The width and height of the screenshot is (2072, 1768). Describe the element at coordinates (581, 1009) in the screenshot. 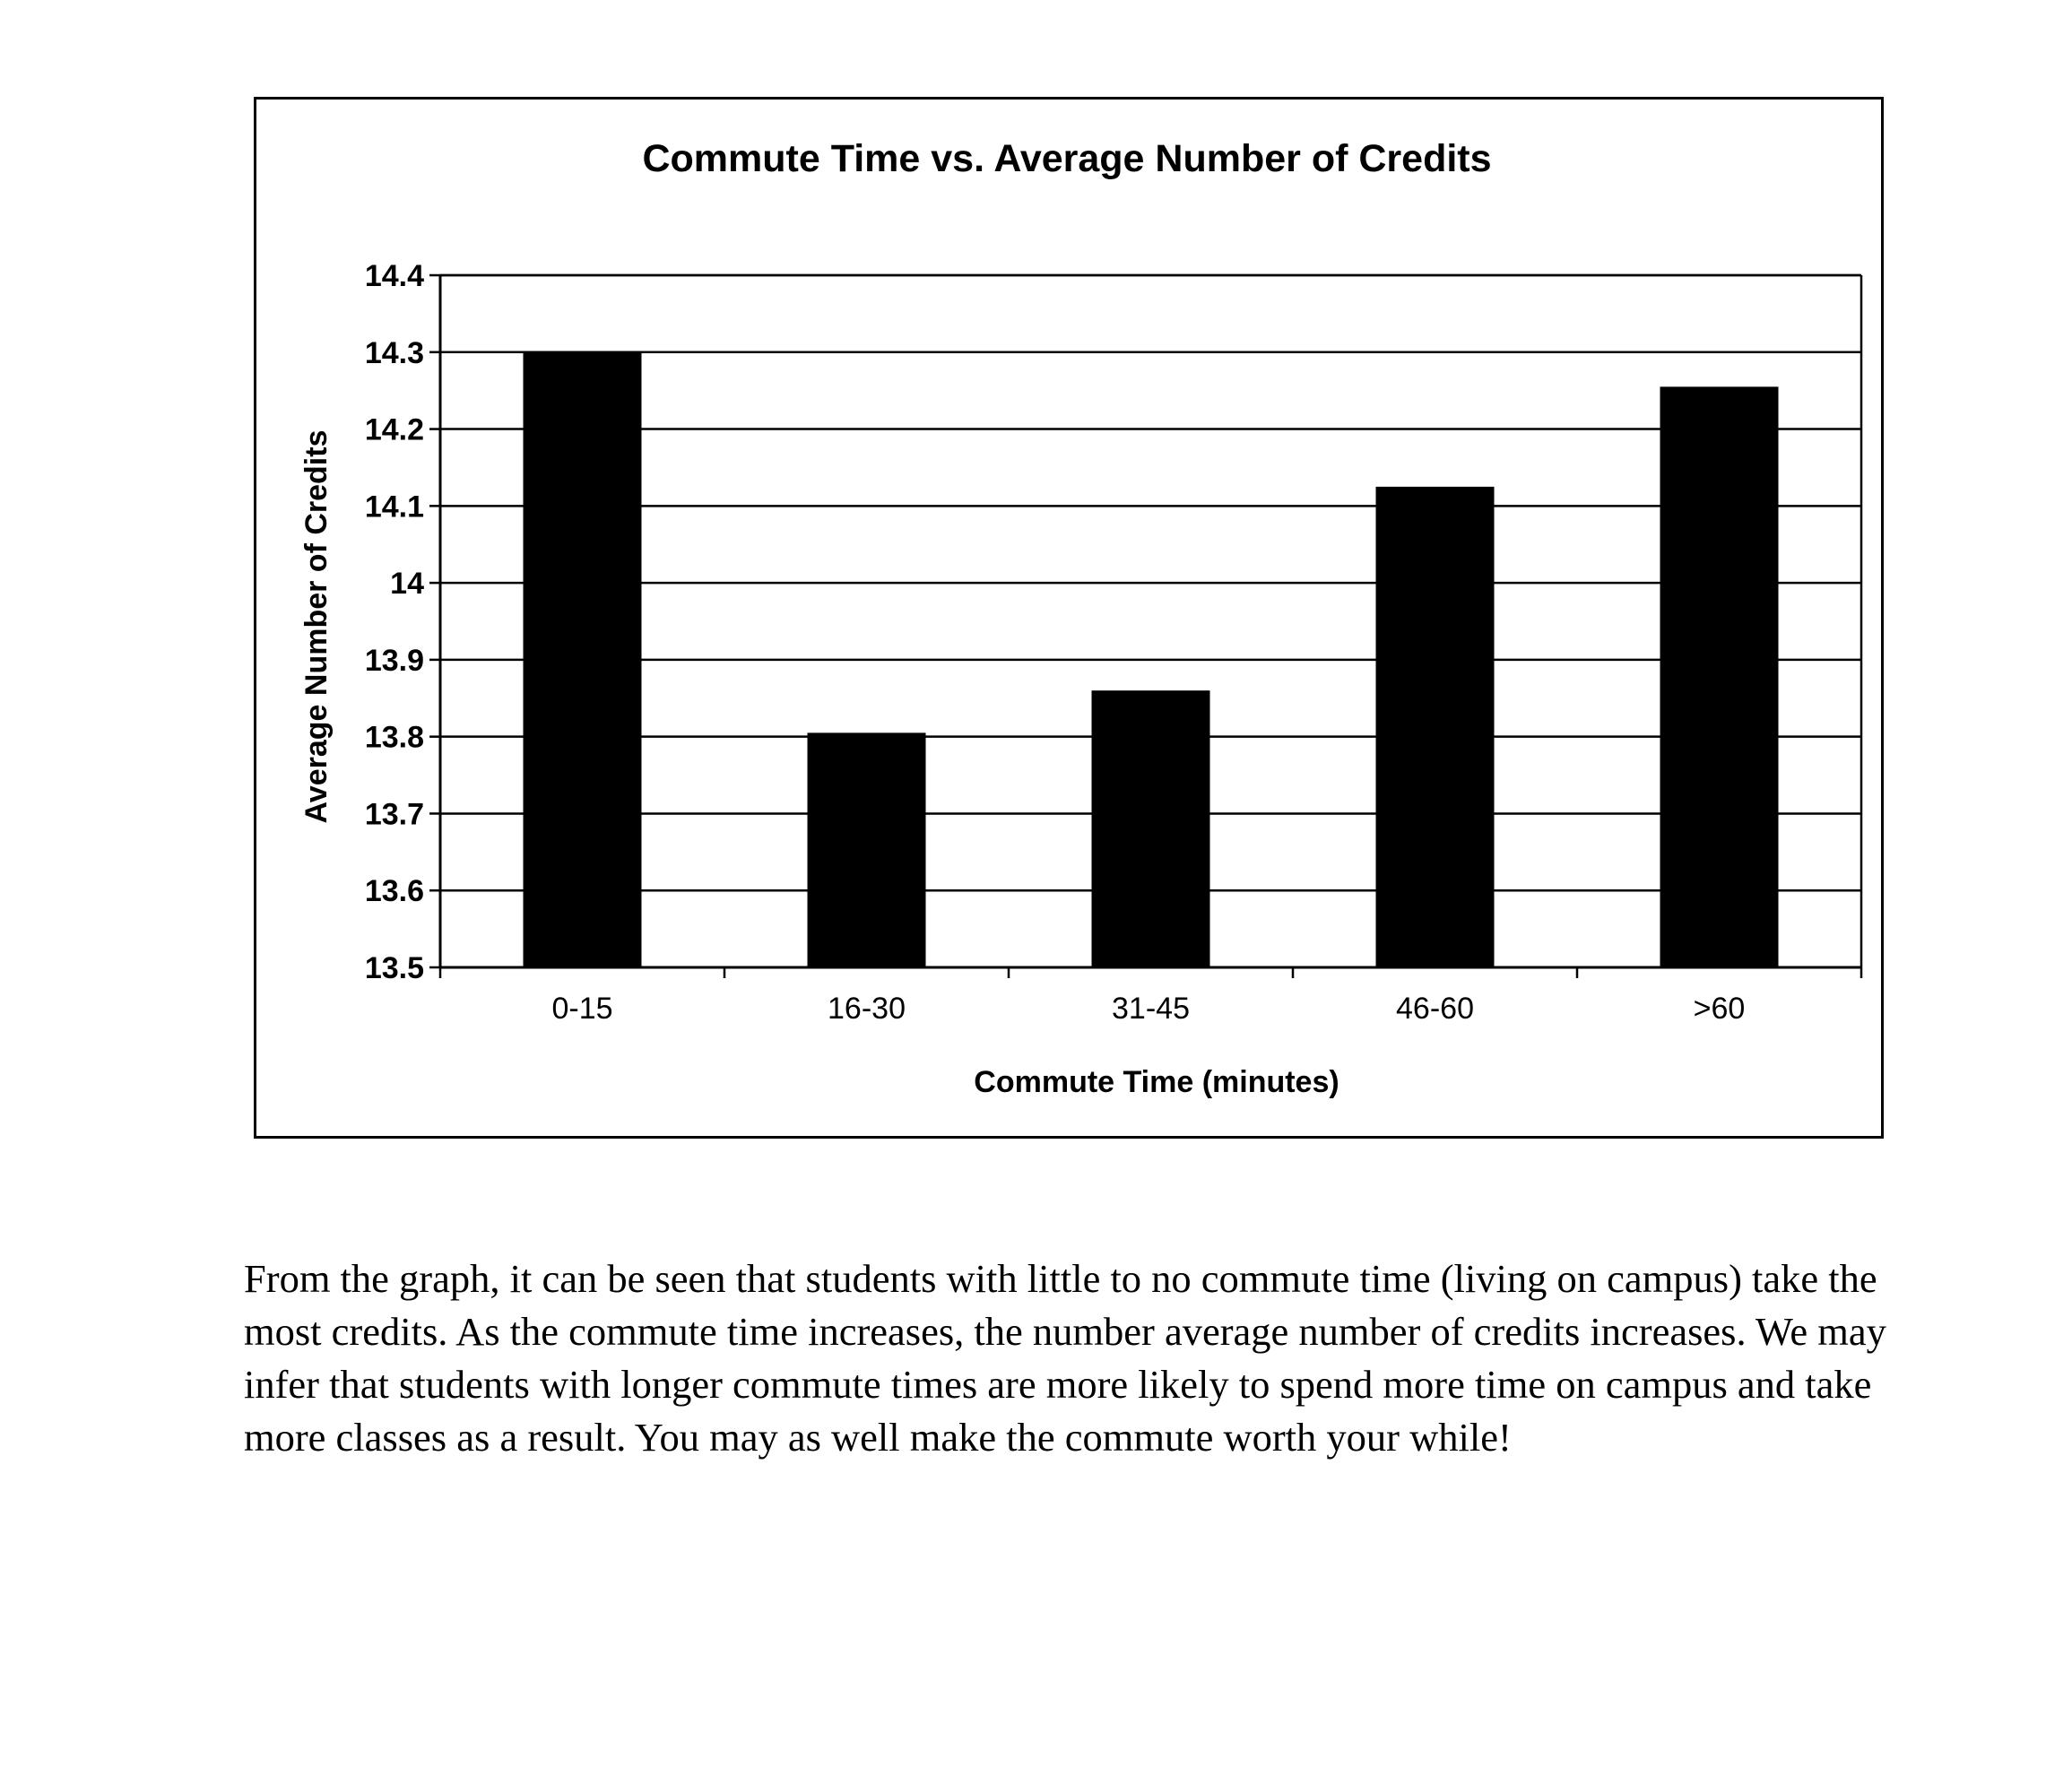

I see `x-tick-label: 0-15` at that location.